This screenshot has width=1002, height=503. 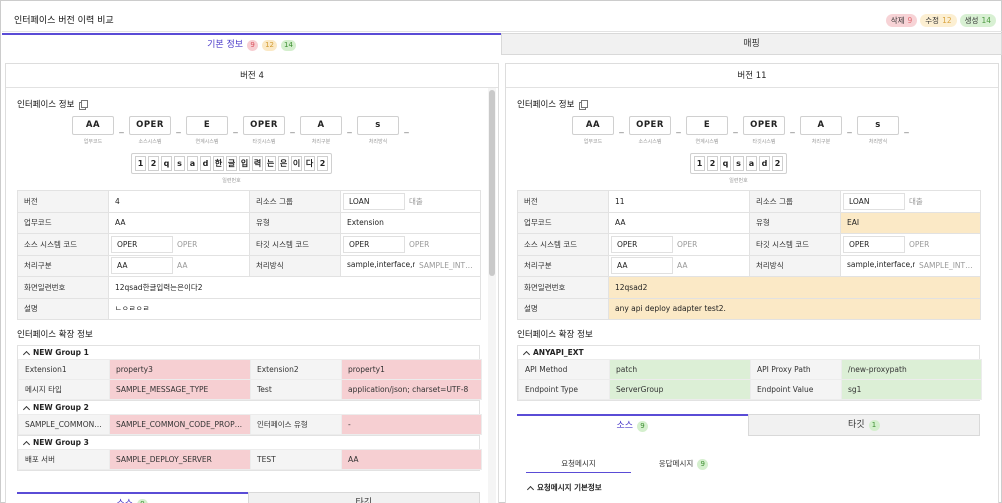 What do you see at coordinates (748, 352) in the screenshot?
I see `group-header: ANYAPI_EXT` at bounding box center [748, 352].